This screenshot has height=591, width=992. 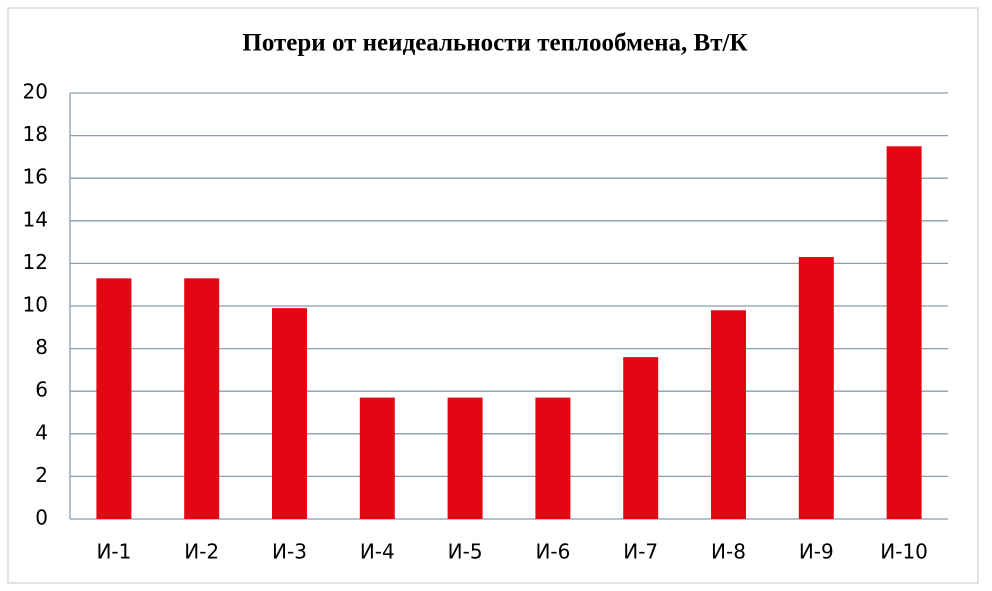 What do you see at coordinates (41, 518) in the screenshot?
I see `y-tick-label: 0` at bounding box center [41, 518].